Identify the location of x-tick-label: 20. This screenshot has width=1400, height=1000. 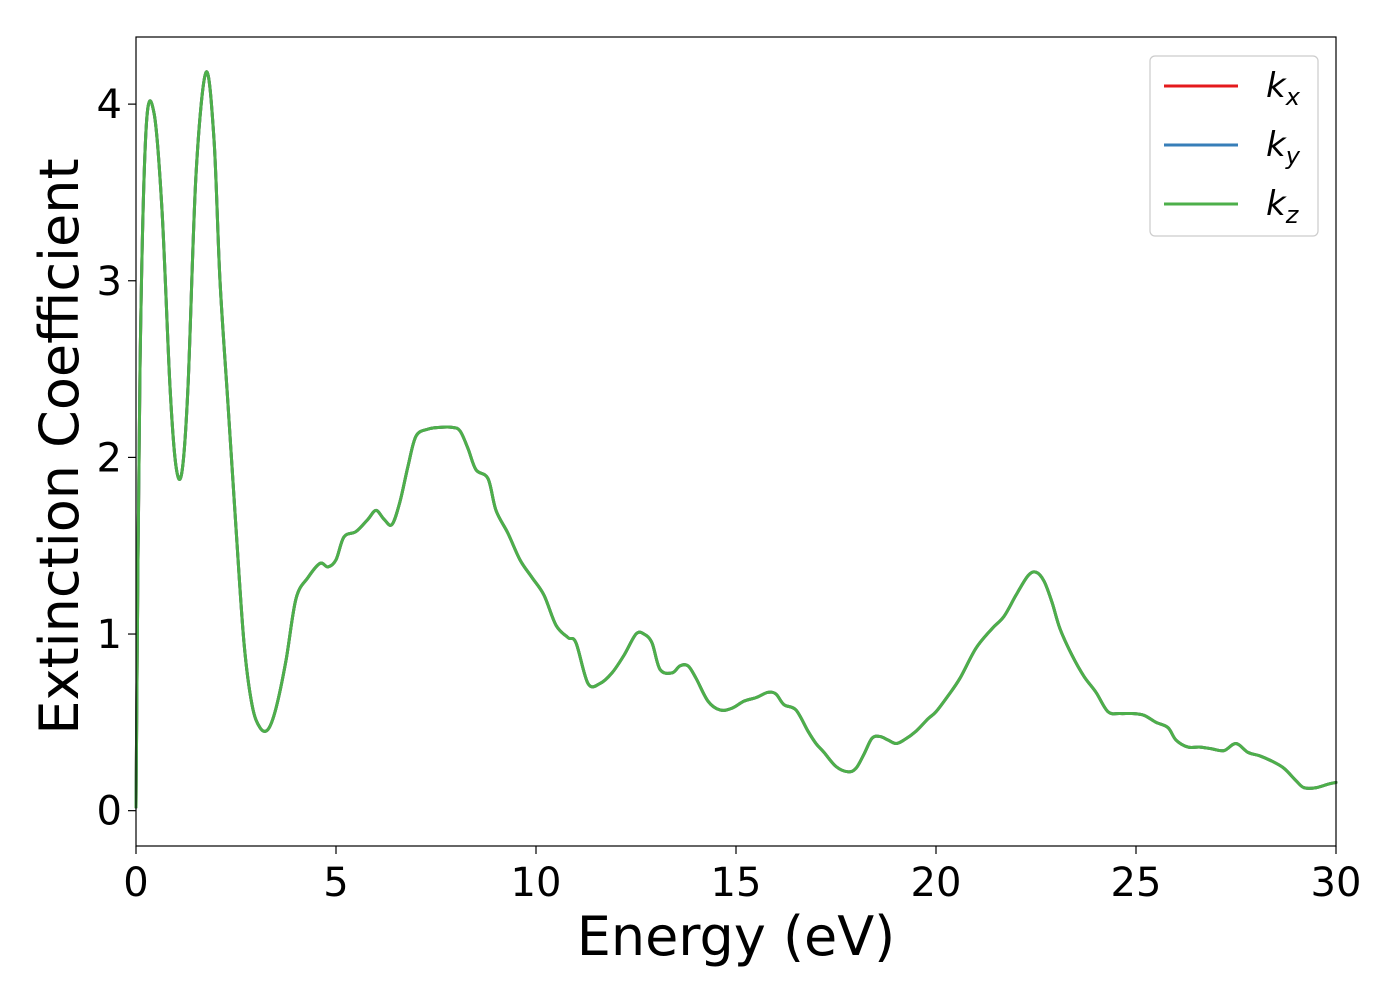
(936, 883).